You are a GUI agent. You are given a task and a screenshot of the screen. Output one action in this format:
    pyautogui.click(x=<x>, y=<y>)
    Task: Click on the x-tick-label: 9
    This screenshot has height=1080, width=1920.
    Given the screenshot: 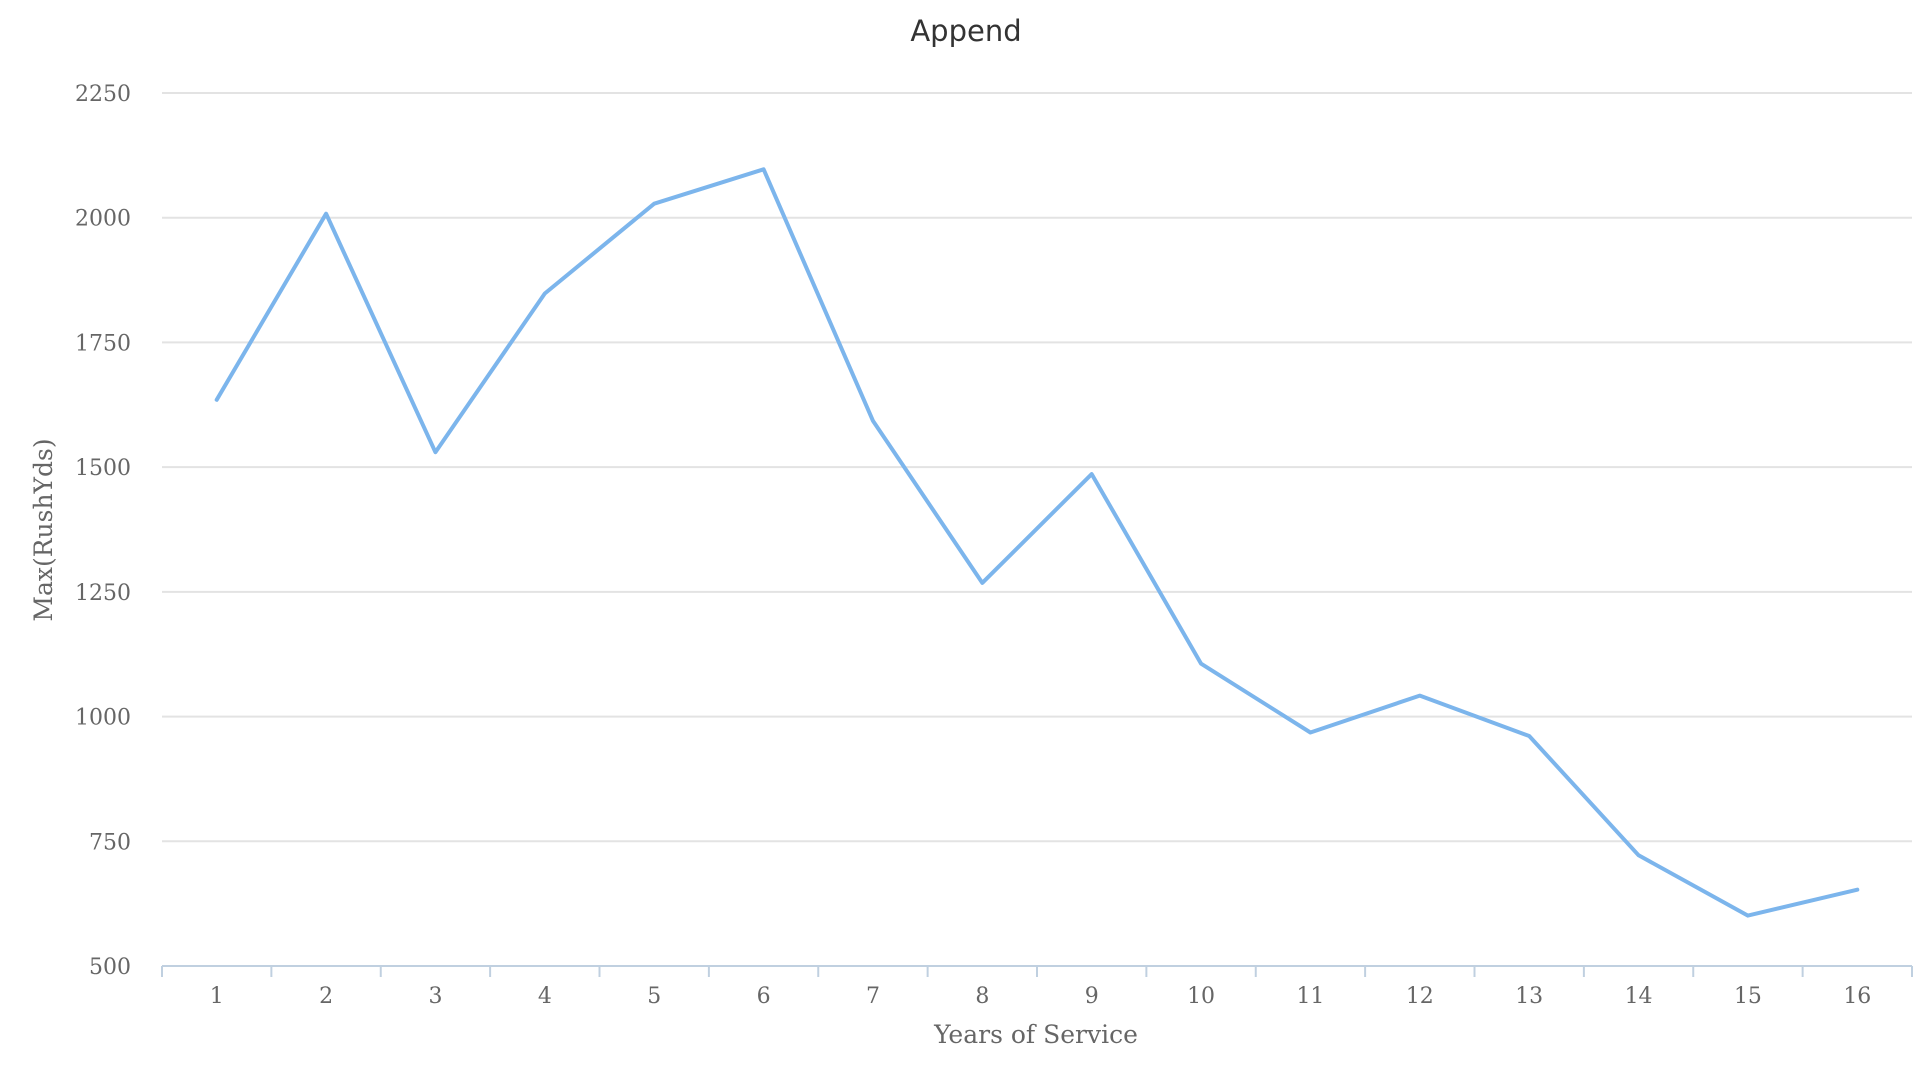 What is the action you would take?
    pyautogui.click(x=1092, y=996)
    